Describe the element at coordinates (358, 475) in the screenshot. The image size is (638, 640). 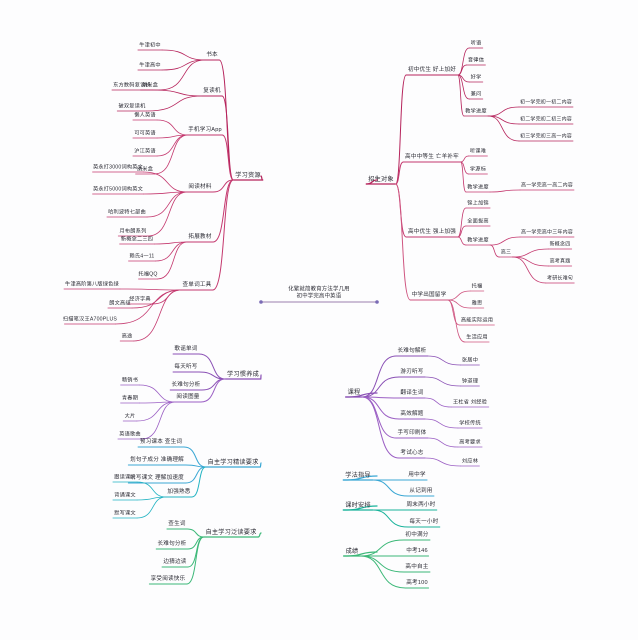
I see `branch-xuefazhidao: 学法指导` at that location.